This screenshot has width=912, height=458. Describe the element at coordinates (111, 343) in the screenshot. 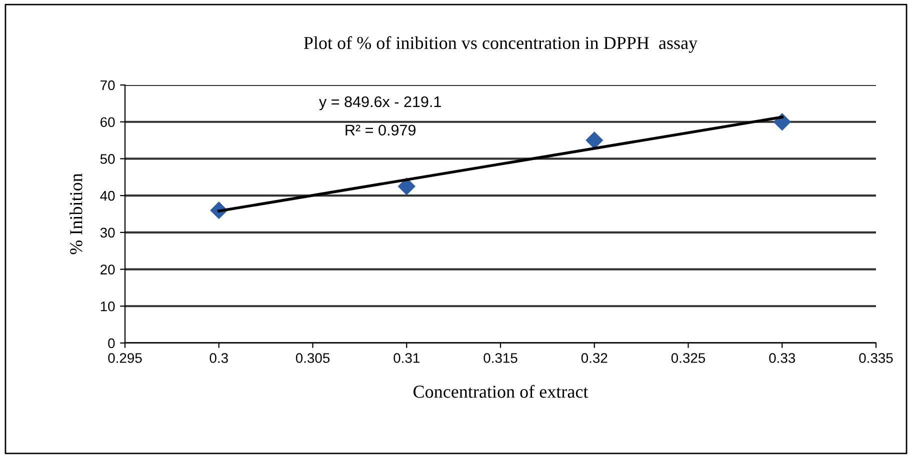

I see `y-tick-label: 0` at that location.